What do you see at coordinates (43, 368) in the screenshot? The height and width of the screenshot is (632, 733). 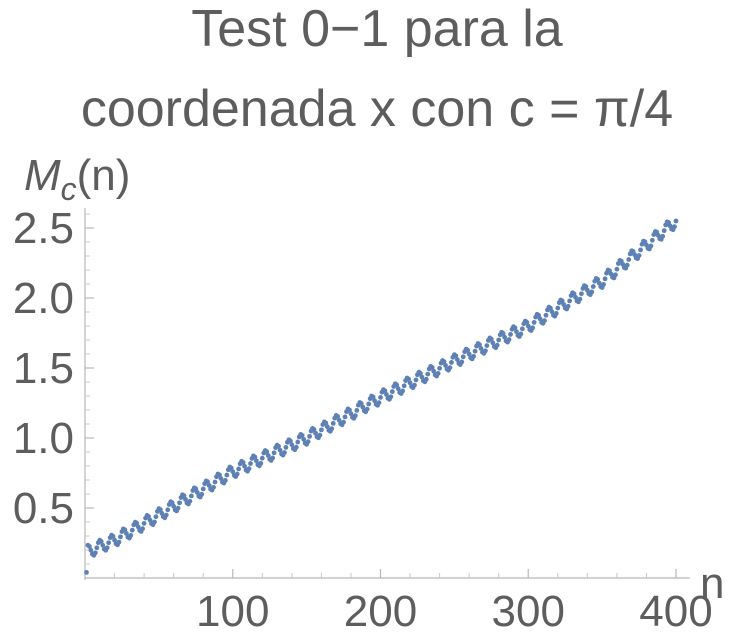 I see `y-tick-label: 1.5` at bounding box center [43, 368].